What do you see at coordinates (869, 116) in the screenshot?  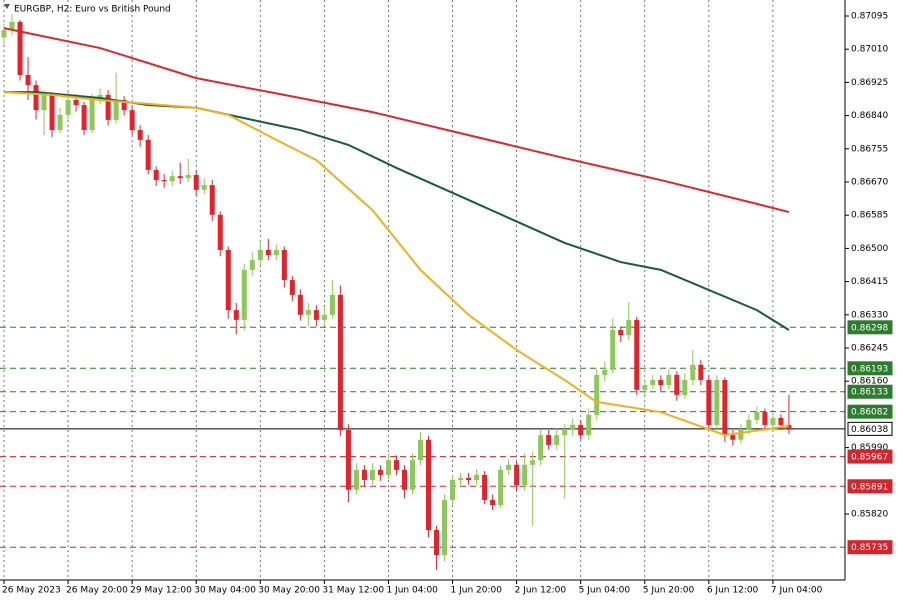 I see `y-tick-label: 0.86840` at bounding box center [869, 116].